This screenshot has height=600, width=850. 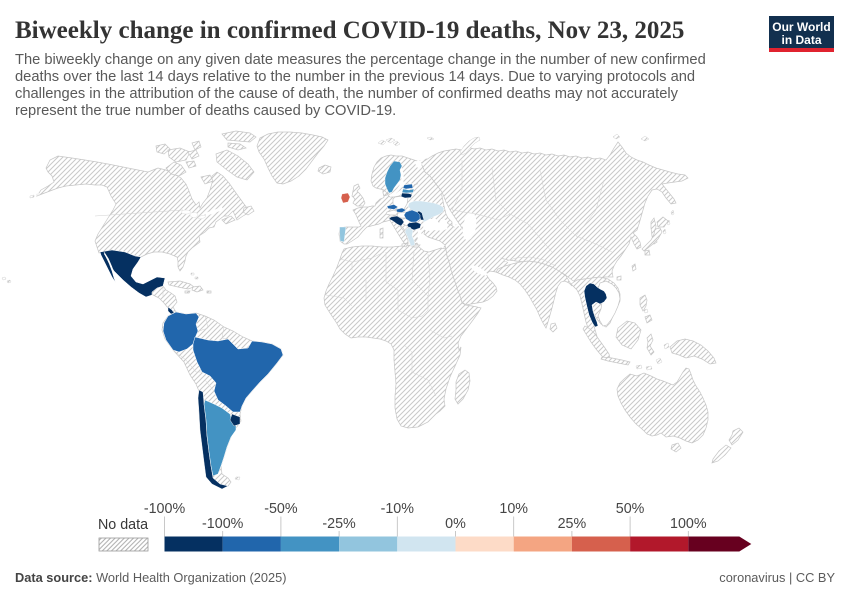 What do you see at coordinates (123, 525) in the screenshot?
I see `svg-text: No data` at bounding box center [123, 525].